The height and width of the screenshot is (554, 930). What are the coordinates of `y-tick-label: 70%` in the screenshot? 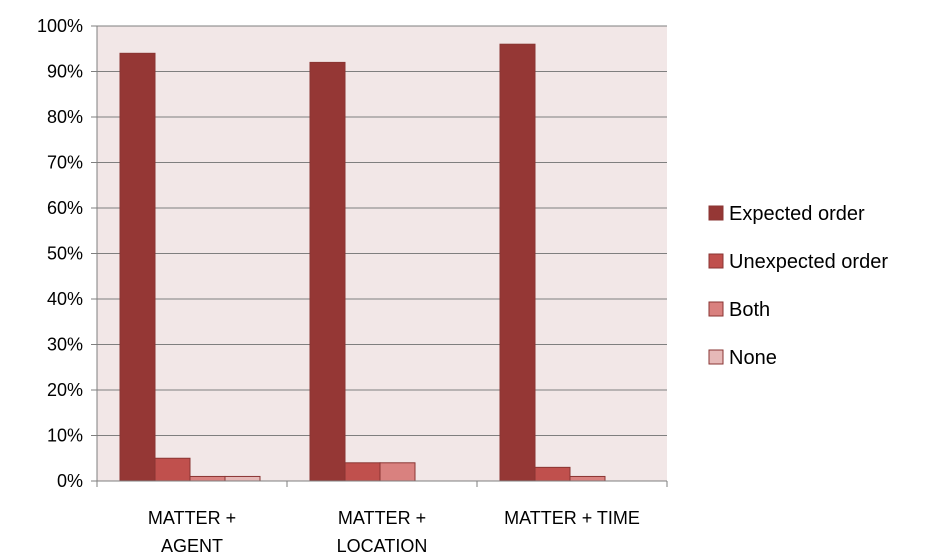 It's located at (65, 163).